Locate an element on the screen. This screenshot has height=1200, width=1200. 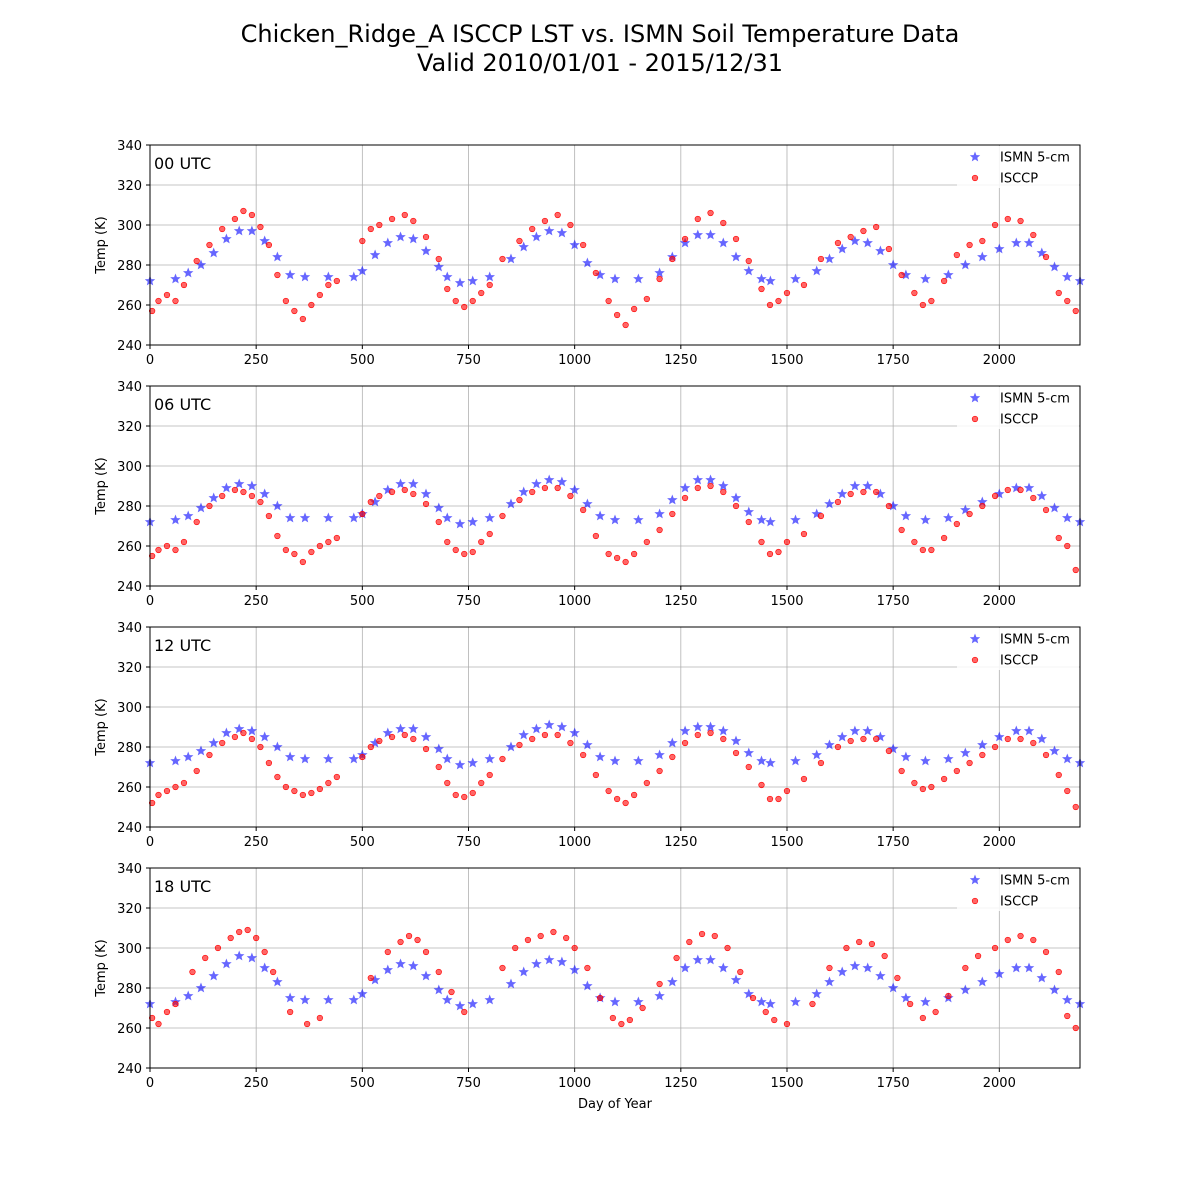
panel-label-box is located at coordinates (187, 163).